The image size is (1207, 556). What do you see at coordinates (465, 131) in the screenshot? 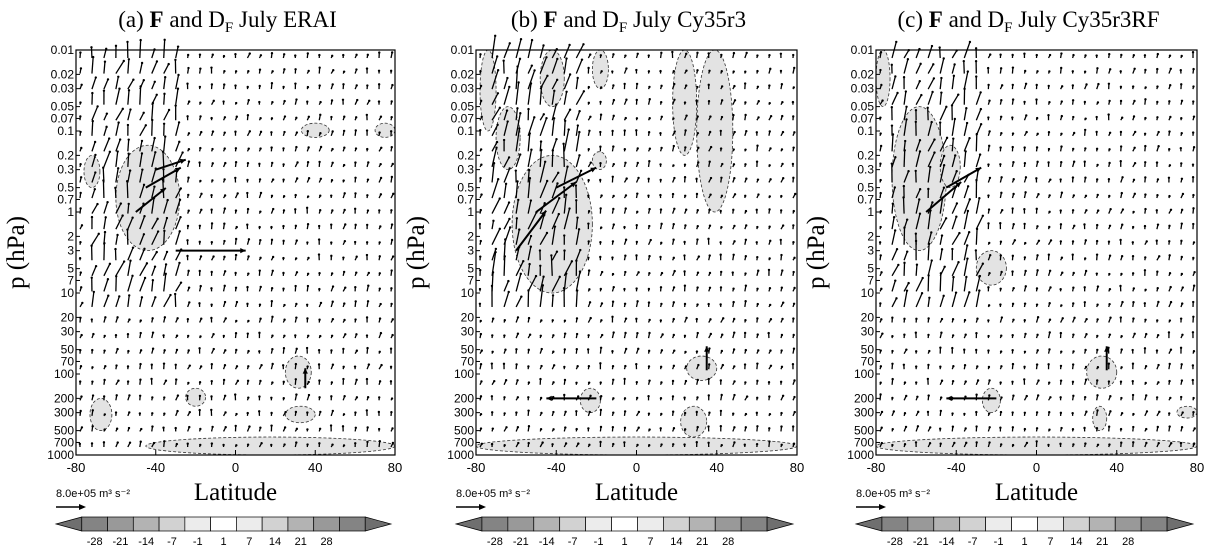
I see `ytick-label: 0.1` at bounding box center [465, 131].